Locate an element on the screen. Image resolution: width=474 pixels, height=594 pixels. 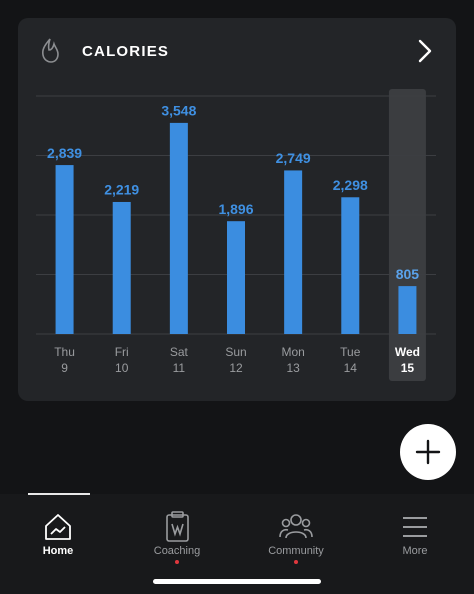
x-tick-label: Fri is located at coordinates (122, 352).